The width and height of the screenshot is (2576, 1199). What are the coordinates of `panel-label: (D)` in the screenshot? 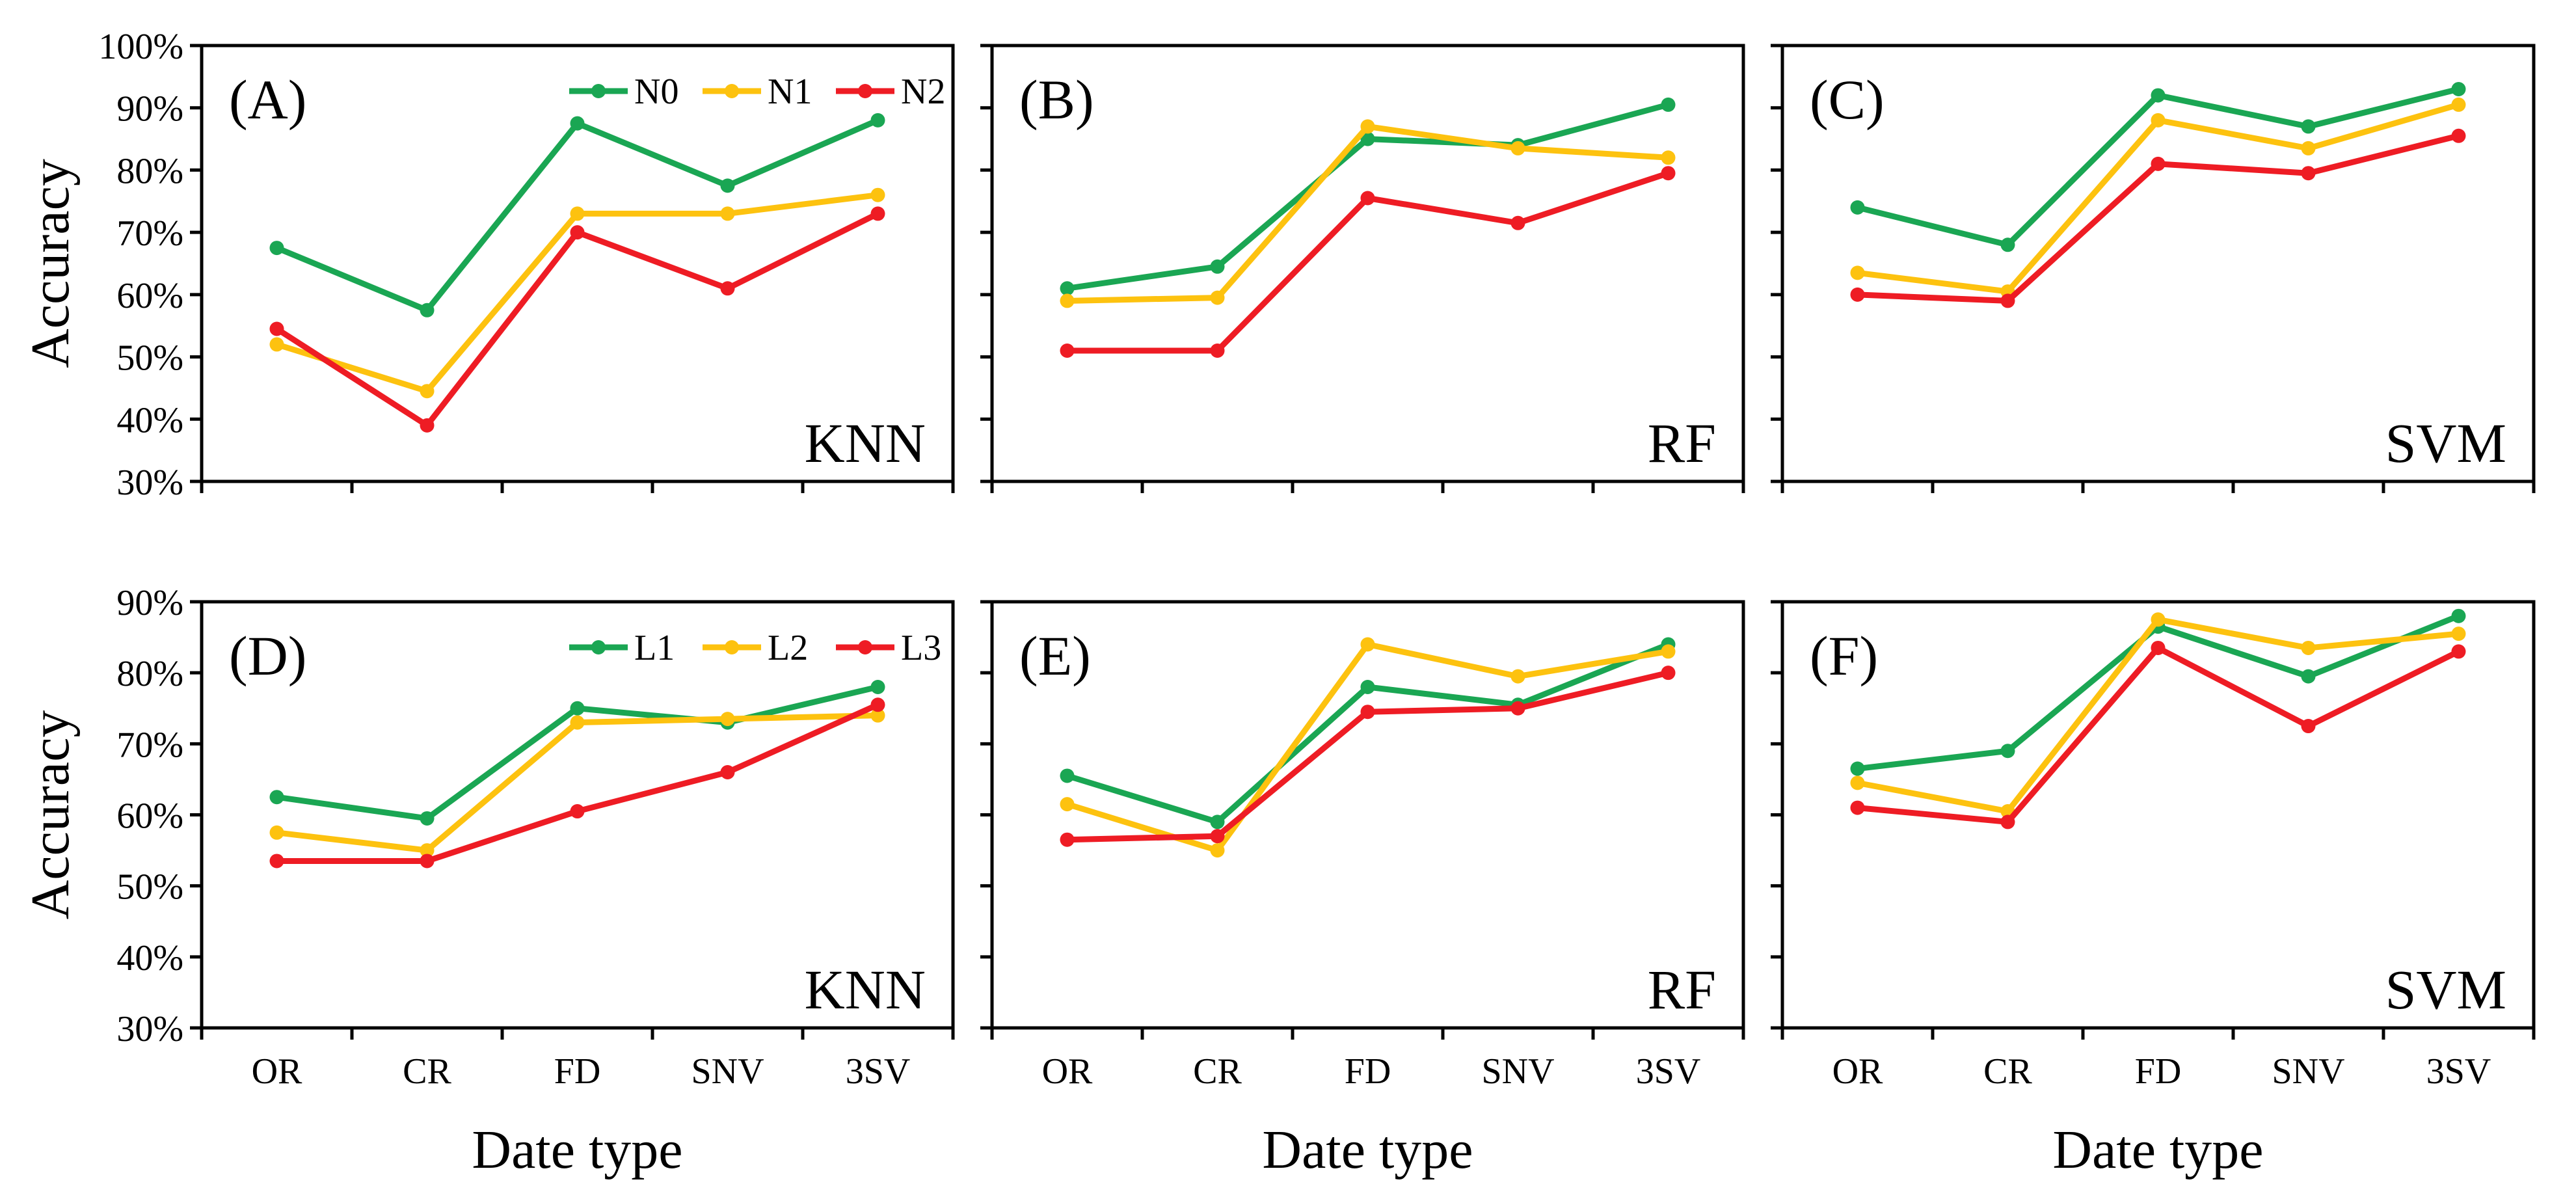 It's located at (267, 656).